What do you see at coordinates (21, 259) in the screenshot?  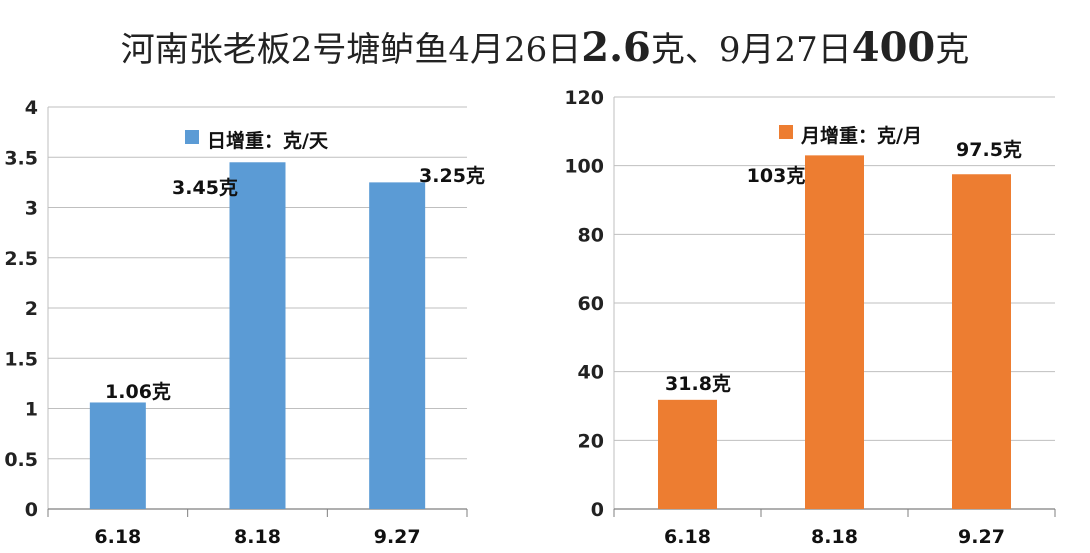 I see `y-tick-label: 2.5` at bounding box center [21, 259].